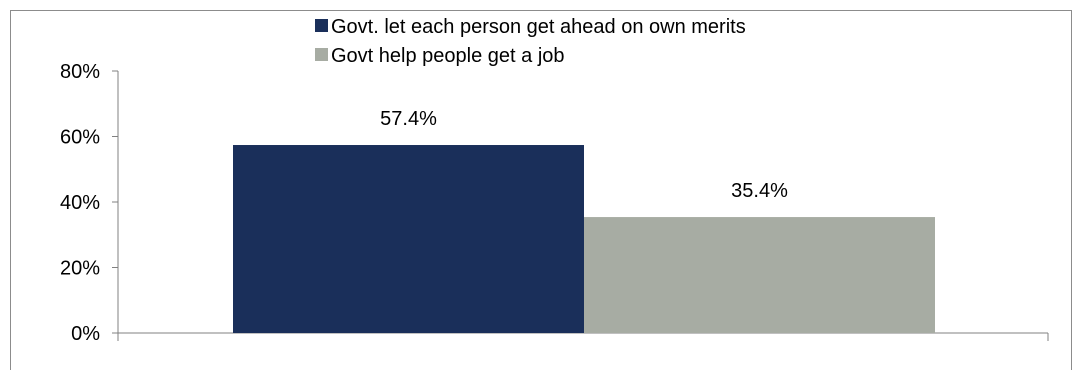 Image resolution: width=1080 pixels, height=370 pixels. I want to click on y-tick-label: 20%, so click(80, 269).